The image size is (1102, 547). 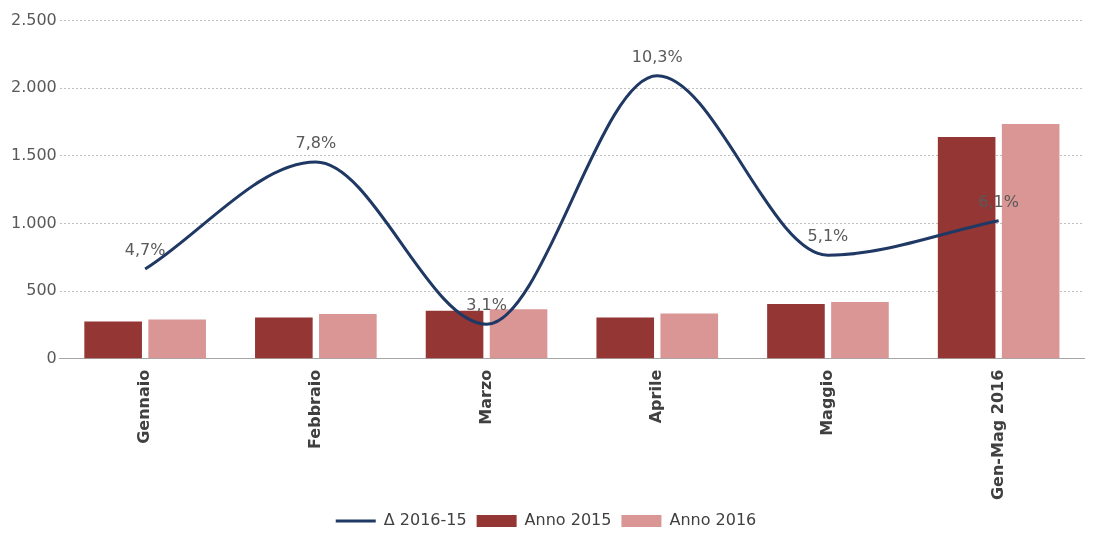 I want to click on data-label: 6,1%, so click(x=998, y=201).